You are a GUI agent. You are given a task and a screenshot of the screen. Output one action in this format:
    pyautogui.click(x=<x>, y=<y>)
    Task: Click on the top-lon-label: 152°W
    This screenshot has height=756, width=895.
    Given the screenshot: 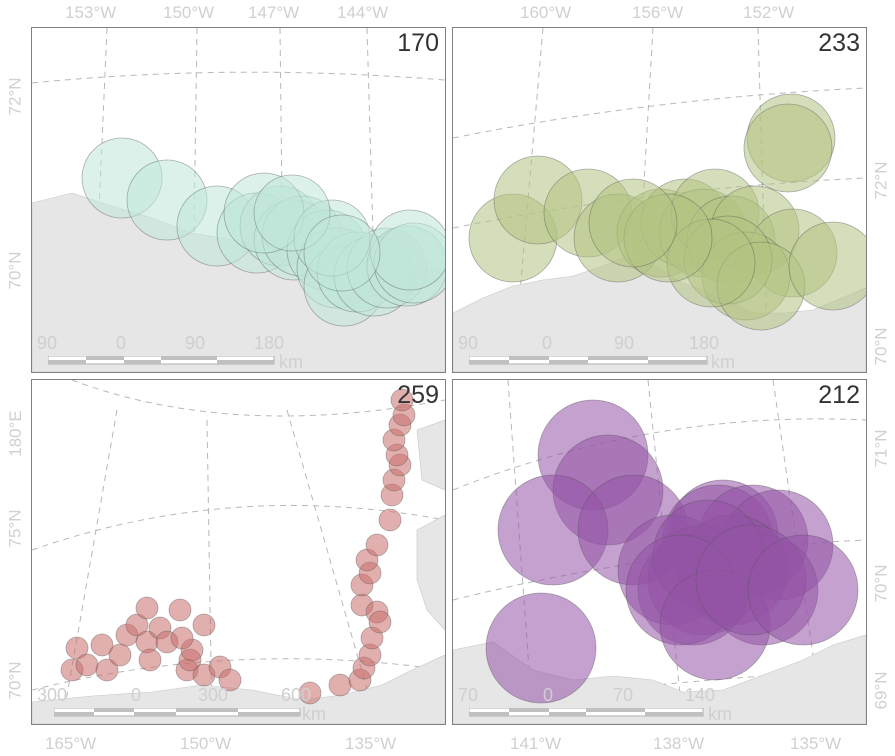 What is the action you would take?
    pyautogui.click(x=769, y=12)
    